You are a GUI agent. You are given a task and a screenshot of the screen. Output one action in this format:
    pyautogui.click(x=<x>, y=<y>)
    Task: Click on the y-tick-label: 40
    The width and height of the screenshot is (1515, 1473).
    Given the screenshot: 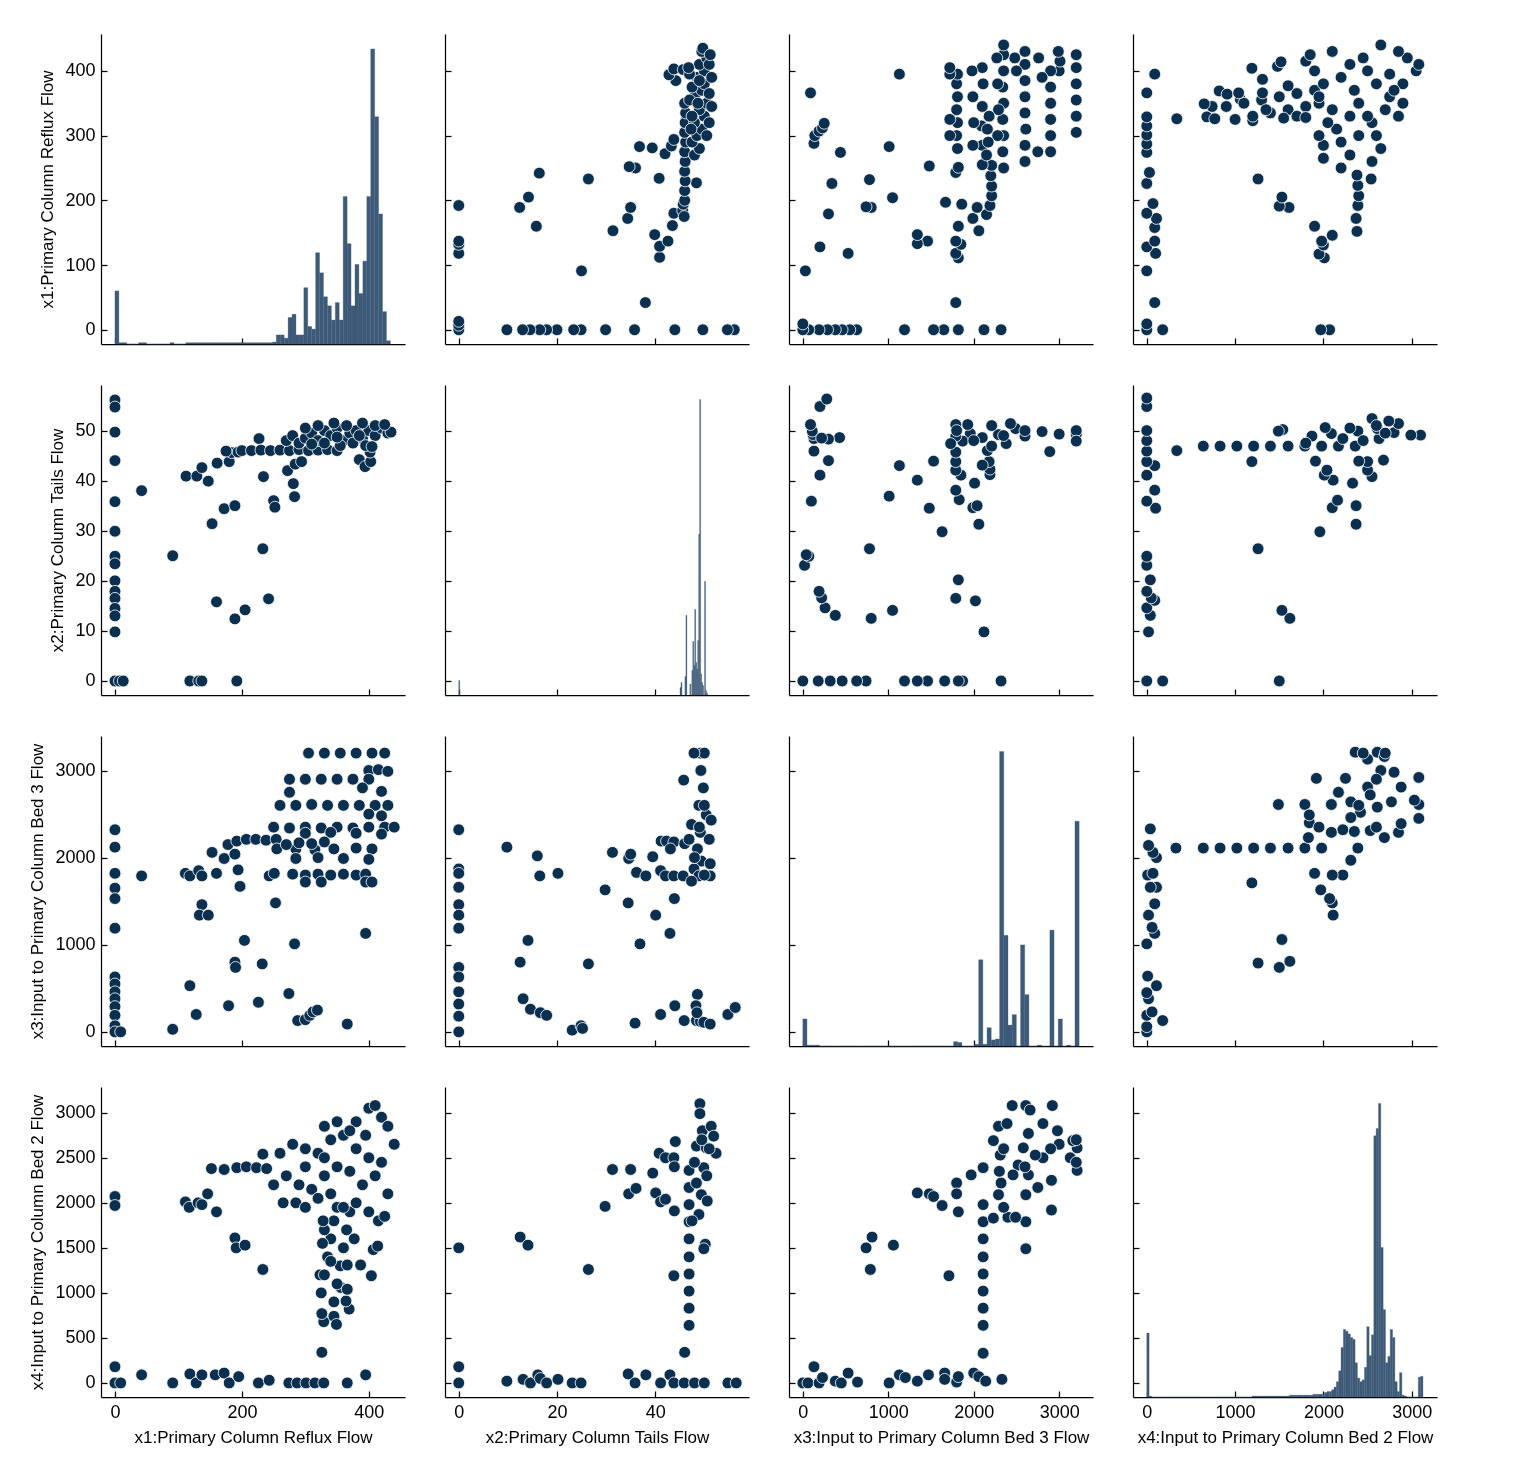 What is the action you would take?
    pyautogui.click(x=85, y=480)
    